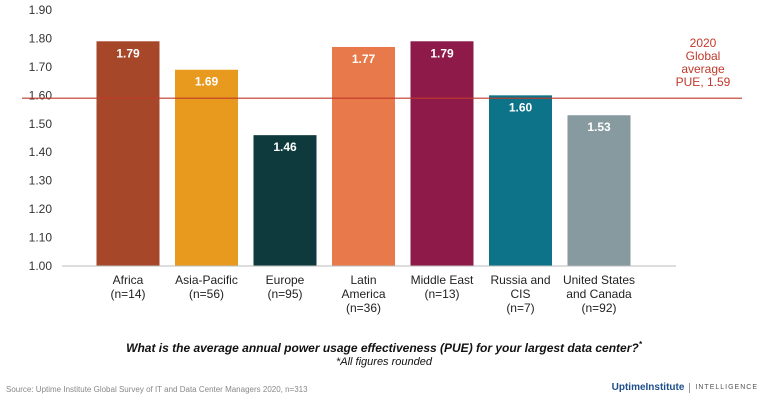  What do you see at coordinates (726, 387) in the screenshot?
I see `brand-tag: INTELLIGENCE` at bounding box center [726, 387].